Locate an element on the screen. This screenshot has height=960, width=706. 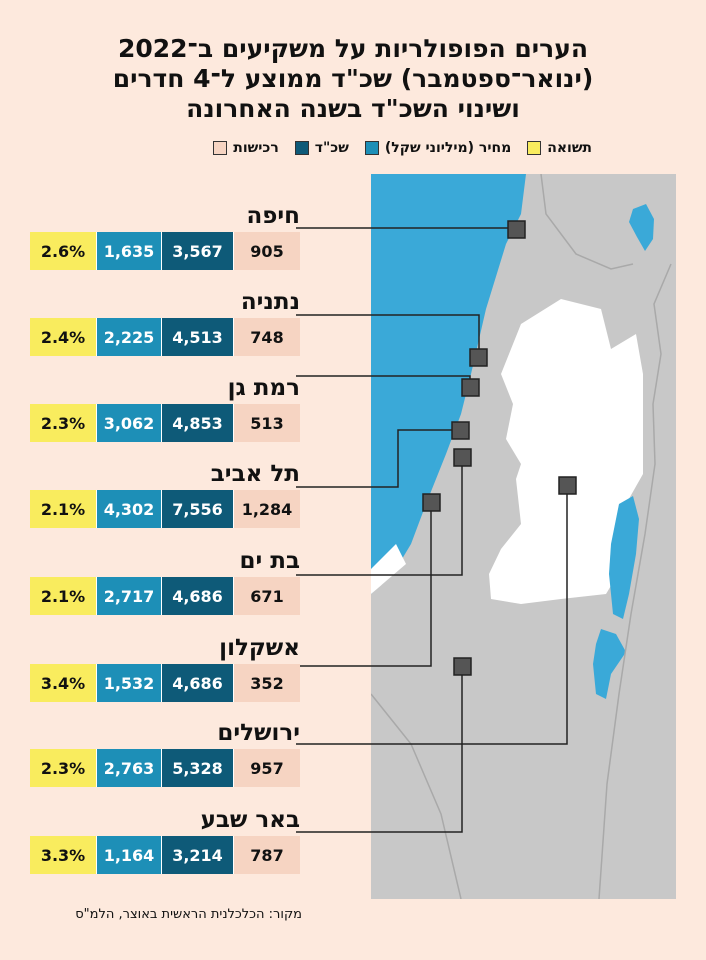
city-row-netanya: נתניה 2.4% 2,225 4,513 748 is located at coordinates (165, 323).